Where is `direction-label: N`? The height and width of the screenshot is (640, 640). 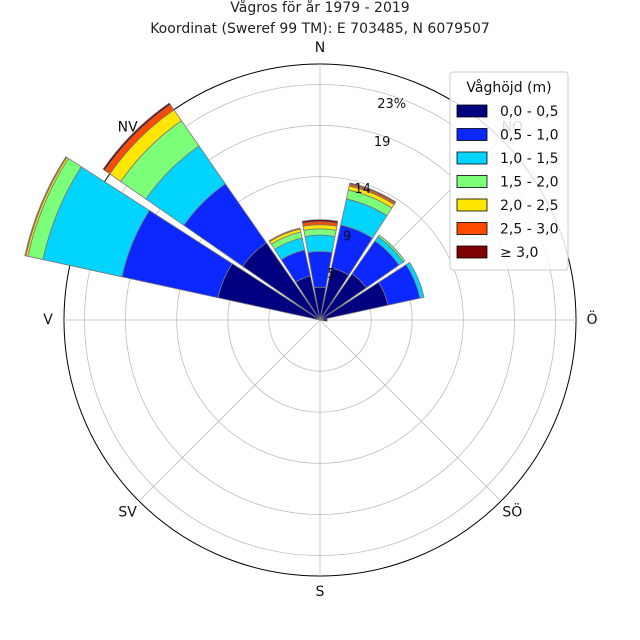
direction-label: N is located at coordinates (320, 48).